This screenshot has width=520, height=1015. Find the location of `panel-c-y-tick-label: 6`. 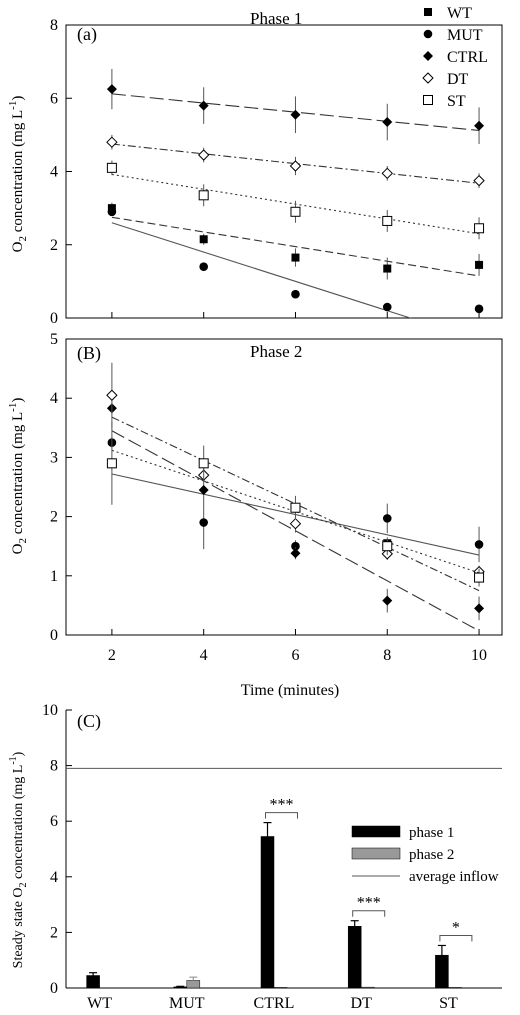

panel-c-y-tick-label: 6 is located at coordinates (54, 821).